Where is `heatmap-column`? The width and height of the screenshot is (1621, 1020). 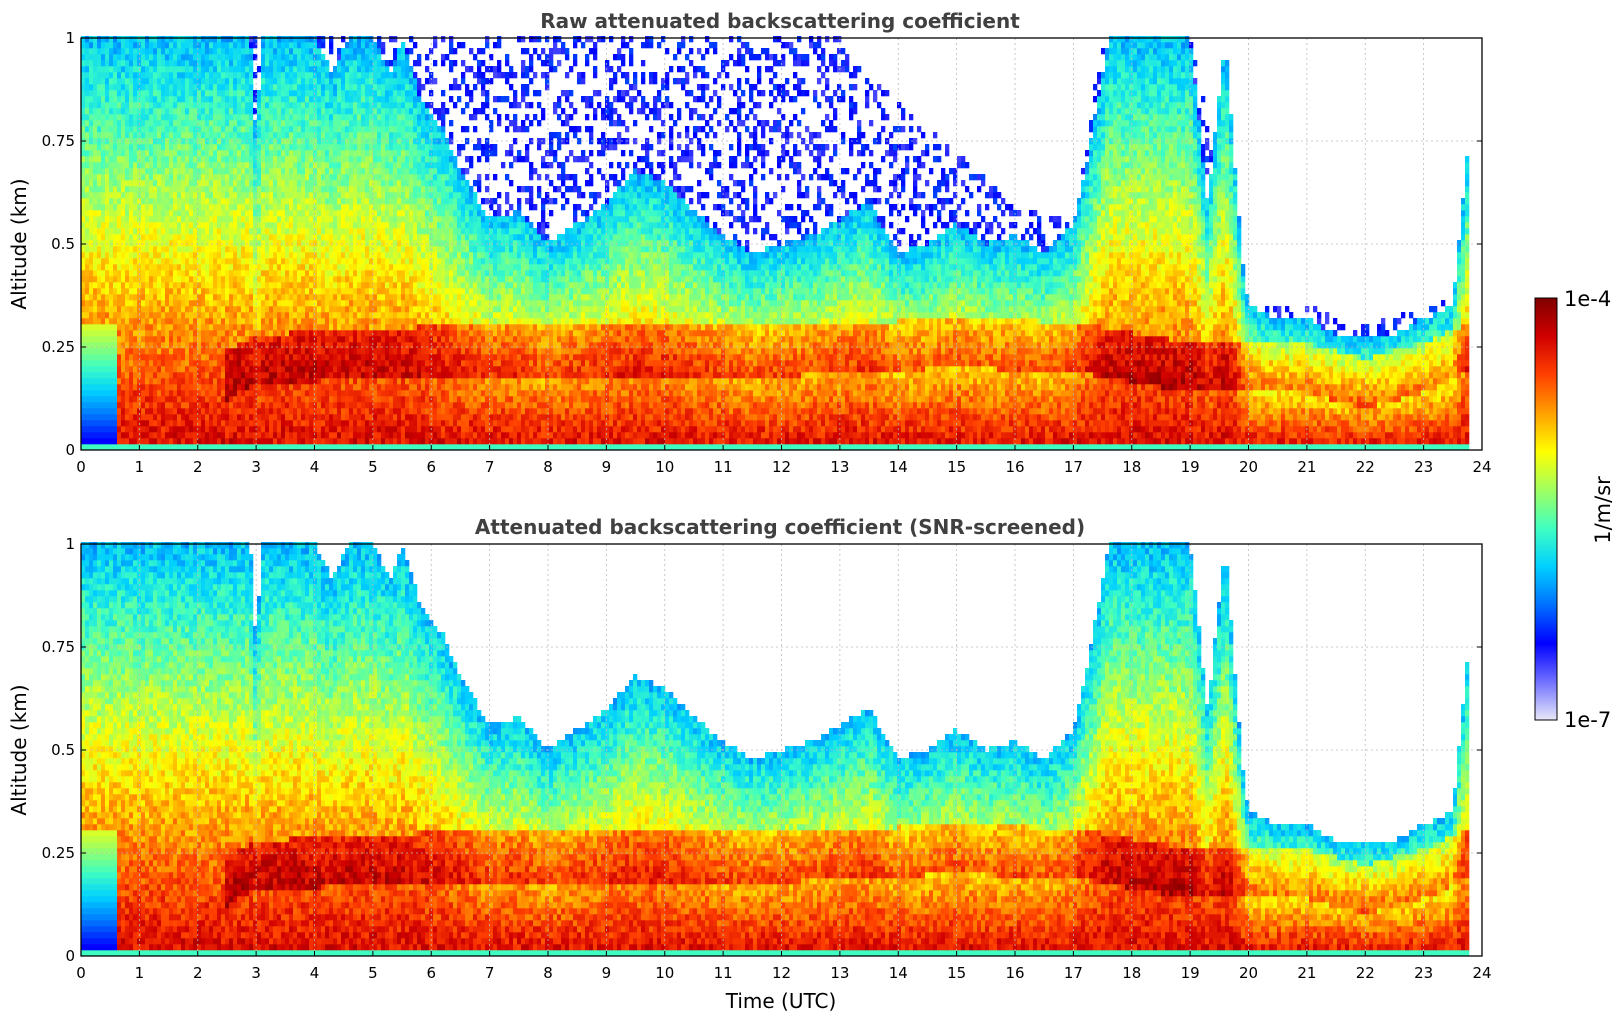 heatmap-column is located at coordinates (315, 243).